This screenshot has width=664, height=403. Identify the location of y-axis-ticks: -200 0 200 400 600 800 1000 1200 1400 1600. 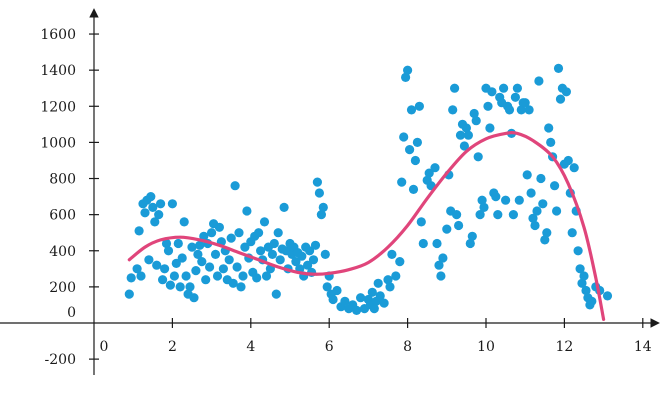
(69, 197).